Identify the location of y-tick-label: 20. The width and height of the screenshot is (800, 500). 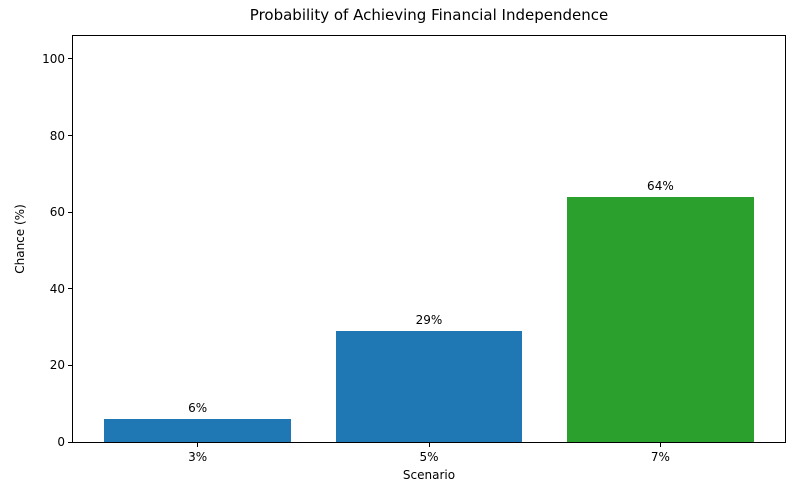
(57, 365).